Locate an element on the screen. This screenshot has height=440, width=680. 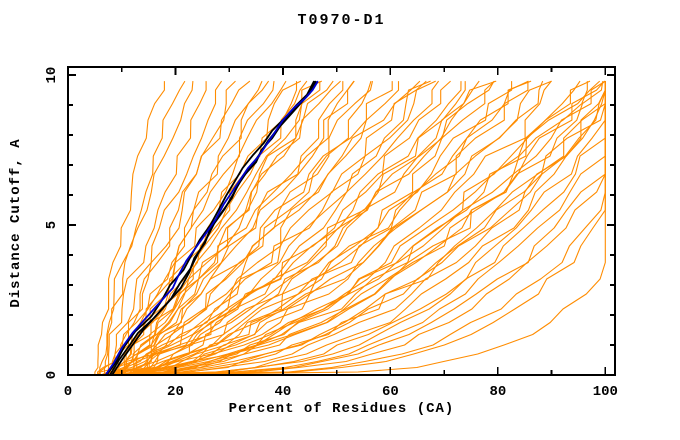
x-axis-label: Percent of Residues (CA) is located at coordinates (341, 409).